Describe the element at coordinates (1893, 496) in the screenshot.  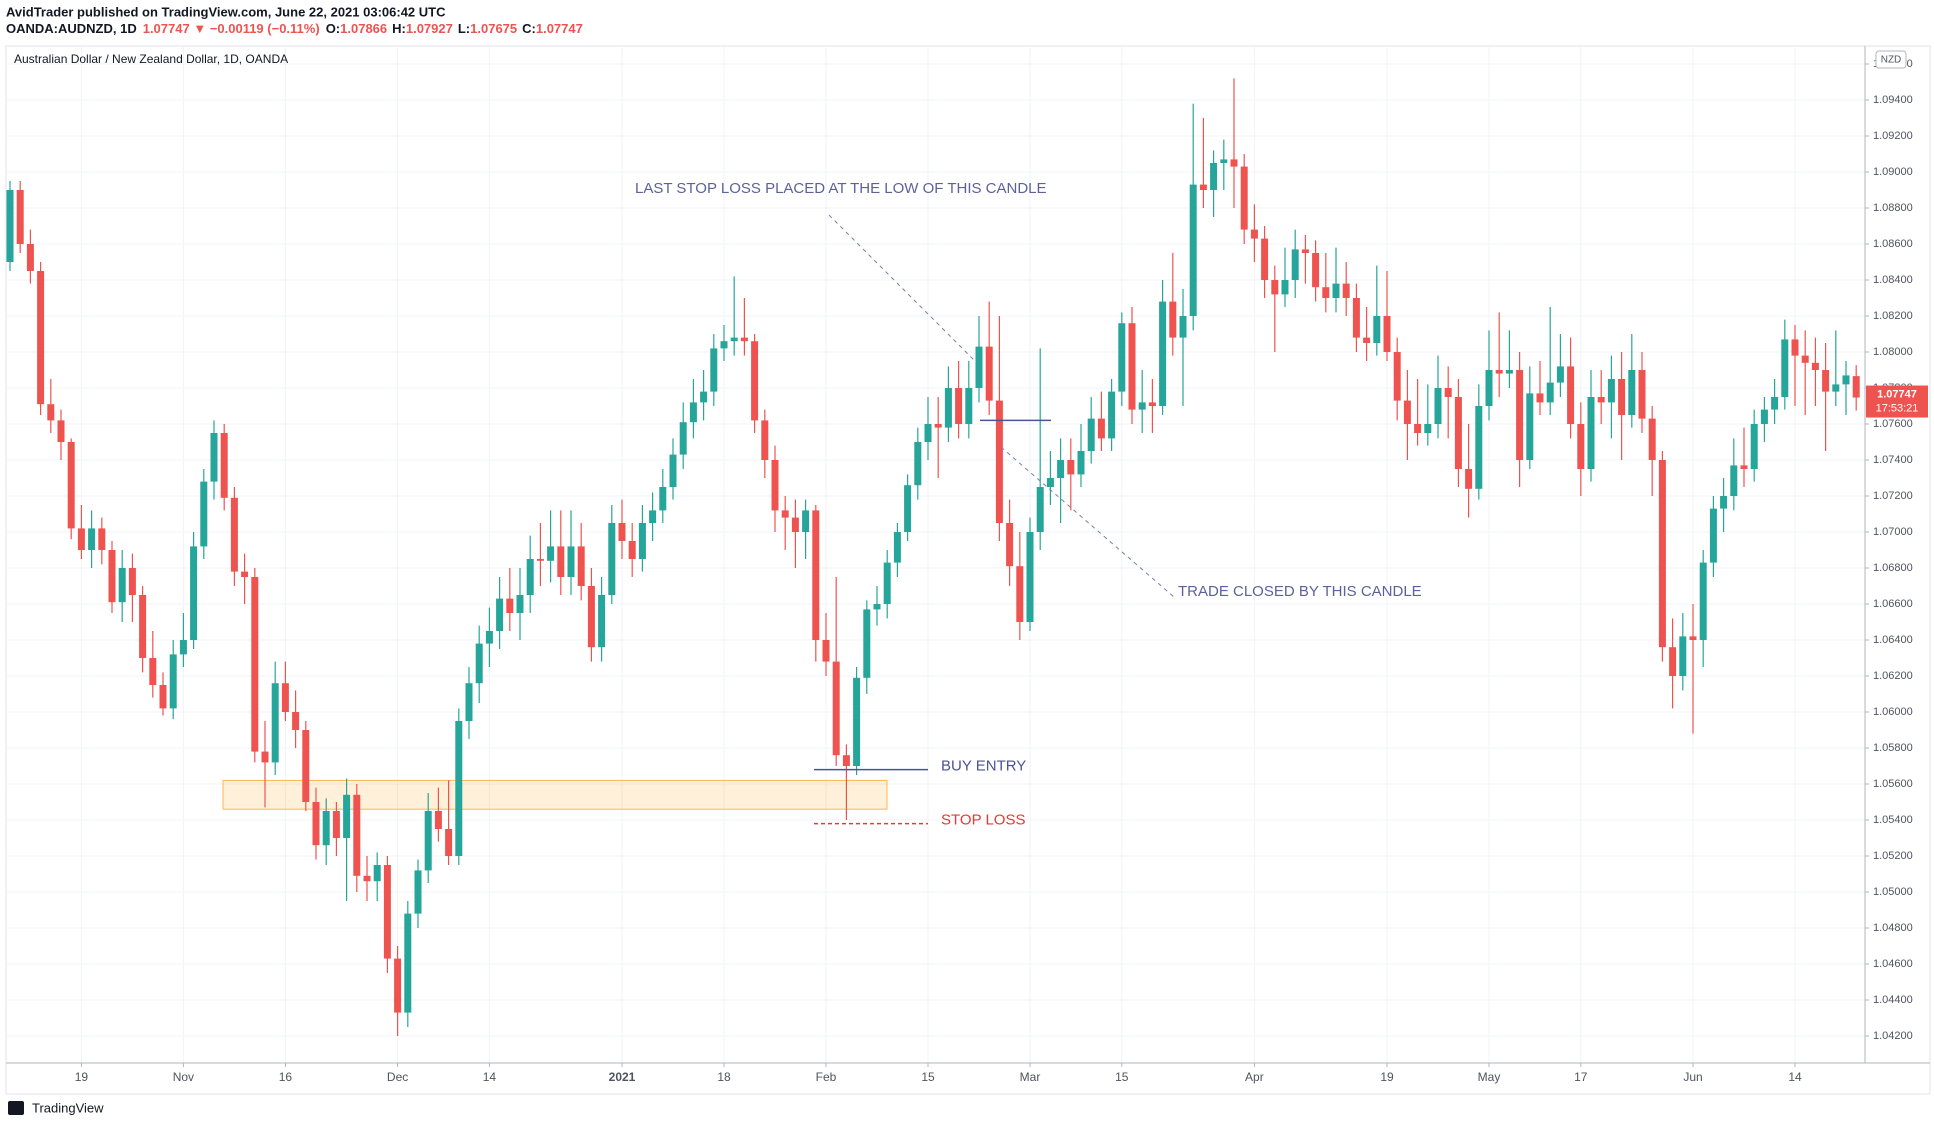
I see `y-tick-label: 1.07200` at that location.